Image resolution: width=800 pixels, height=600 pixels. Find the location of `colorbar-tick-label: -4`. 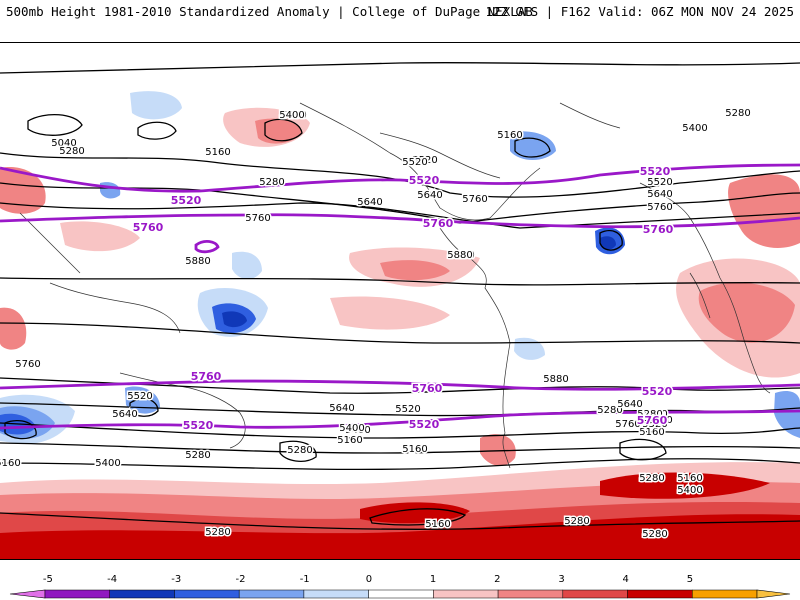

colorbar-tick-label: -4 is located at coordinates (112, 579).